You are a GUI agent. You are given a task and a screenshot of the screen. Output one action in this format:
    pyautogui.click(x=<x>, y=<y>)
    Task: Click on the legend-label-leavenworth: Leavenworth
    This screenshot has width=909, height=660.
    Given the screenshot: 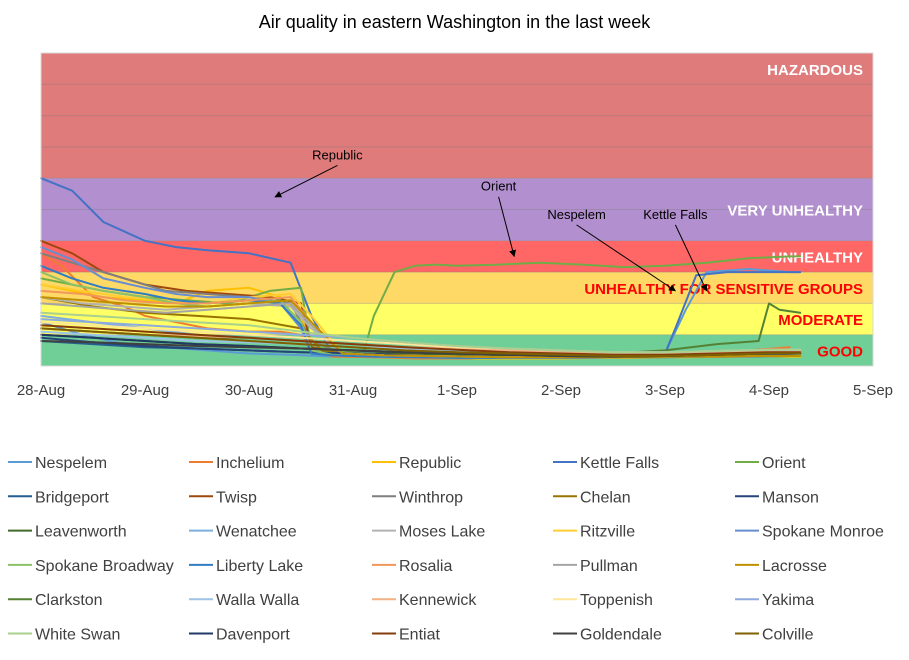 What is the action you would take?
    pyautogui.click(x=81, y=532)
    